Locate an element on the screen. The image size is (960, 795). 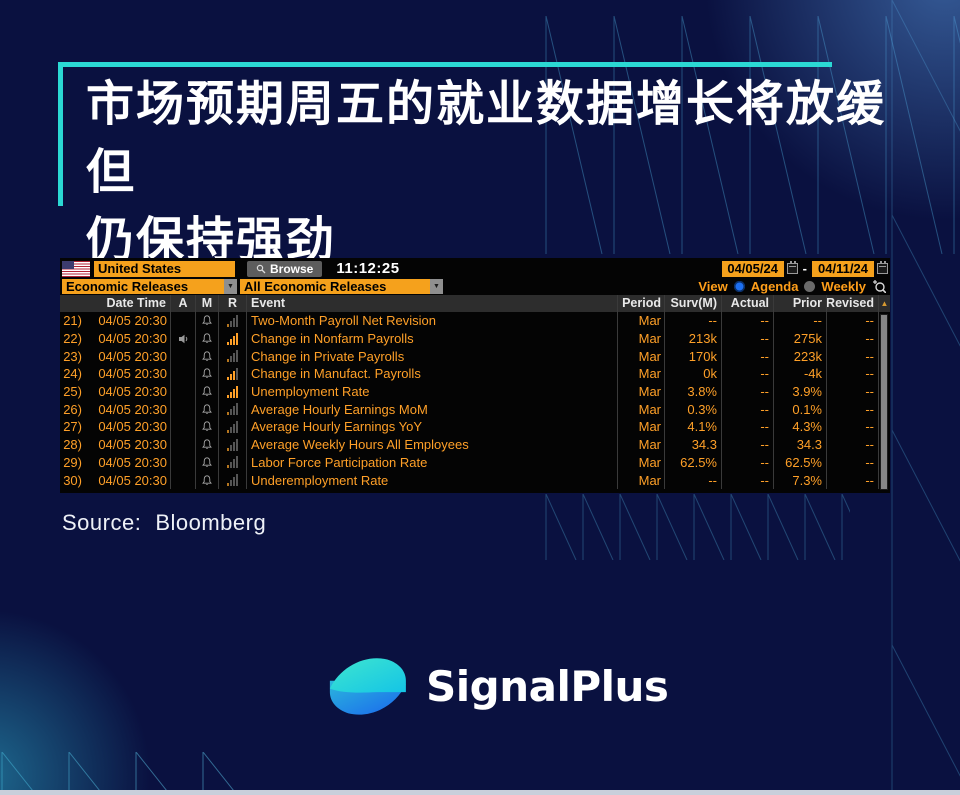
release-type-dropdown-value: All Economic Releases is located at coordinates (315, 286).